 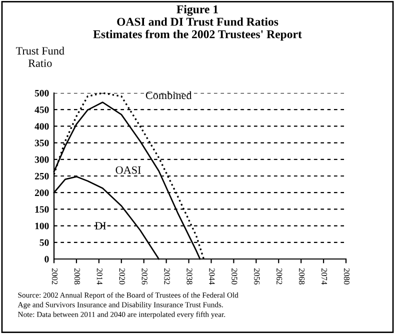 What do you see at coordinates (145, 276) in the screenshot?
I see `x-tick-label: 2026` at bounding box center [145, 276].